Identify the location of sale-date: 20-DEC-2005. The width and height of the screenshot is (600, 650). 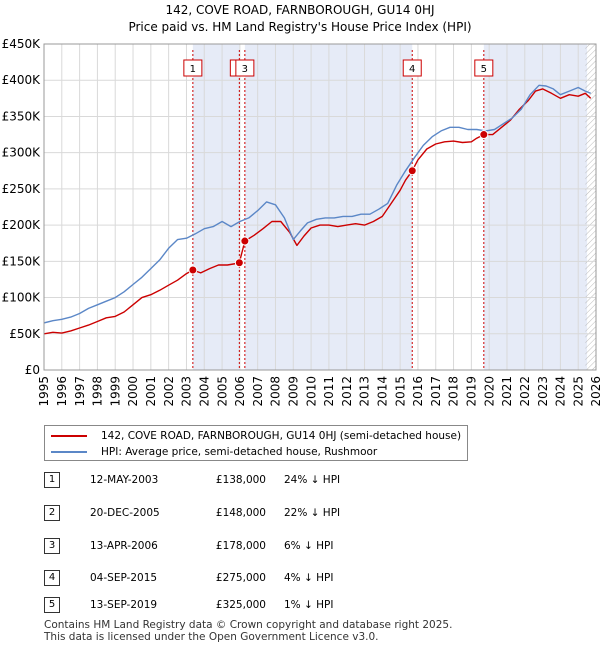
(125, 513).